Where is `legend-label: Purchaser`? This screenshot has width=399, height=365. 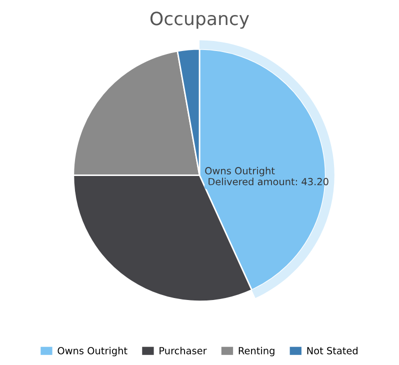 legend-label: Purchaser is located at coordinates (183, 350).